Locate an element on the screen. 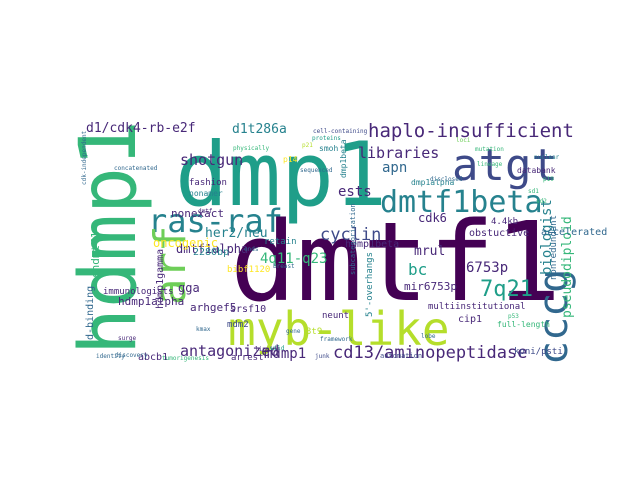 This screenshot has height=480, width=640. cloud-word: cell-containing is located at coordinates (340, 131).